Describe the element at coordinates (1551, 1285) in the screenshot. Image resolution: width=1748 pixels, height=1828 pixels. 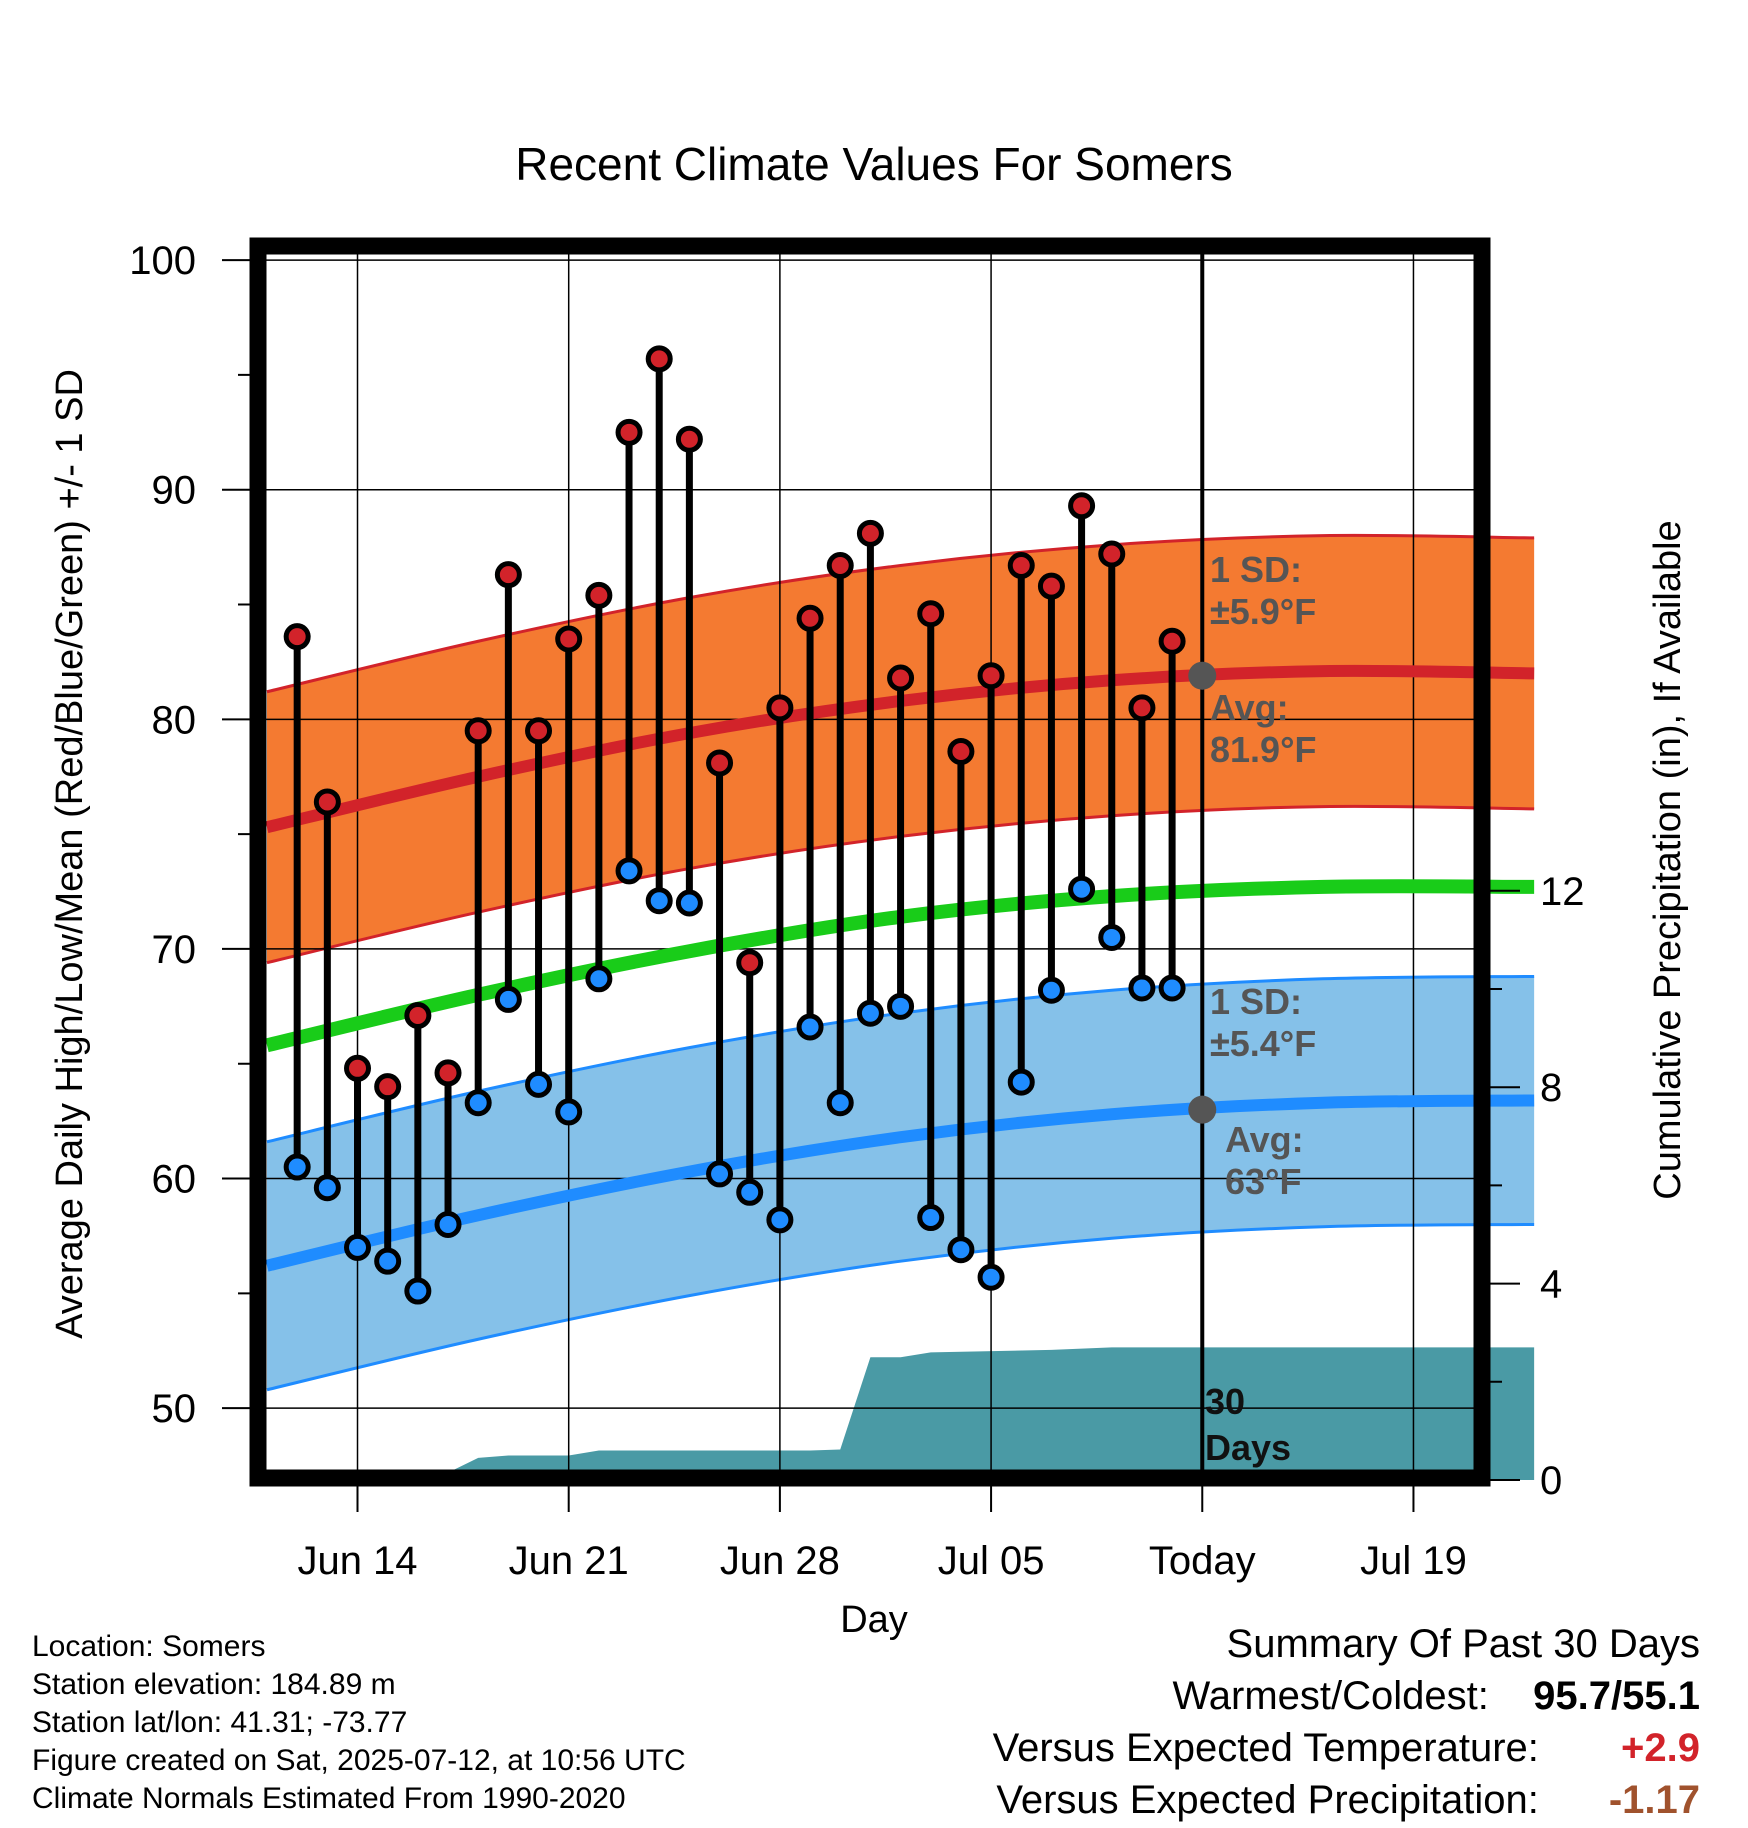
I see `y2-tick-label: 4` at that location.